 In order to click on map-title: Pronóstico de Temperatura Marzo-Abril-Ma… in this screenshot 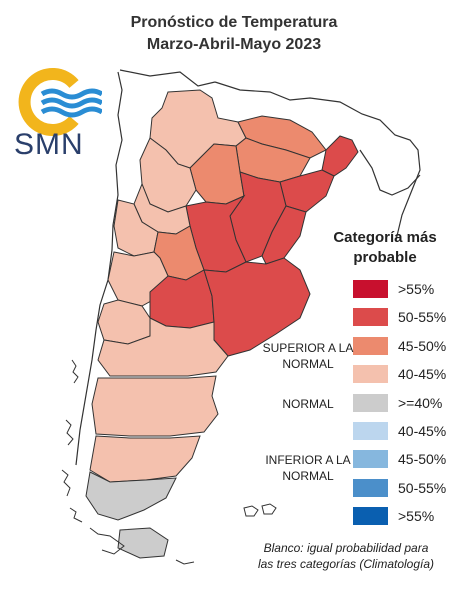, I will do `click(234, 34)`.